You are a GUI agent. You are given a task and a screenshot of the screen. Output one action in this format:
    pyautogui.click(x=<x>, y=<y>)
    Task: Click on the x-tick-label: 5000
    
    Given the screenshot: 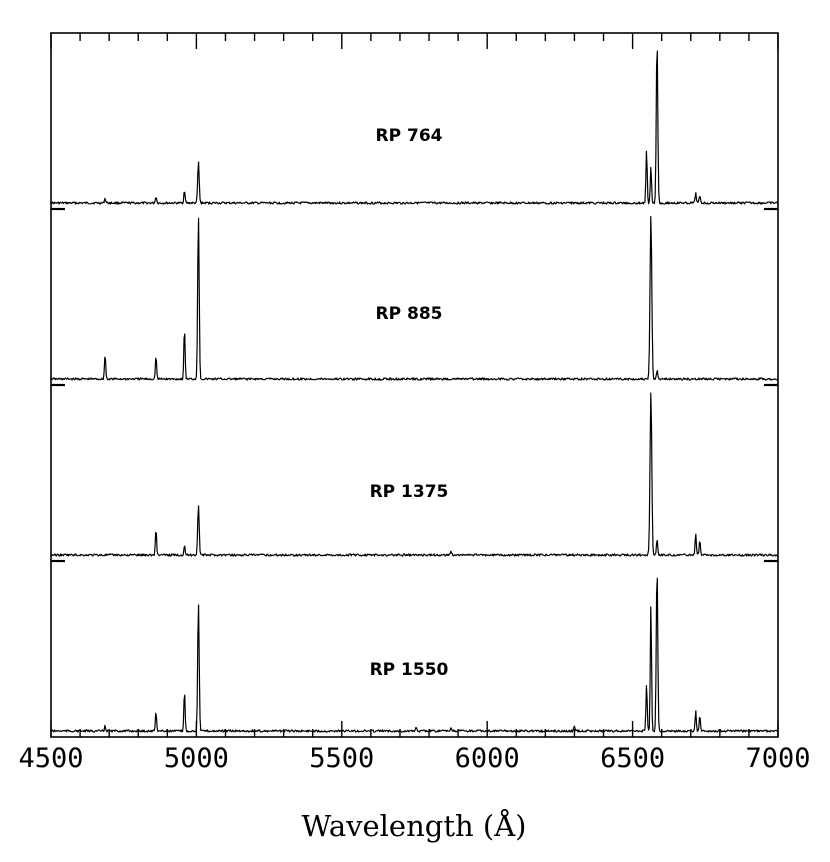 What is the action you would take?
    pyautogui.click(x=196, y=758)
    